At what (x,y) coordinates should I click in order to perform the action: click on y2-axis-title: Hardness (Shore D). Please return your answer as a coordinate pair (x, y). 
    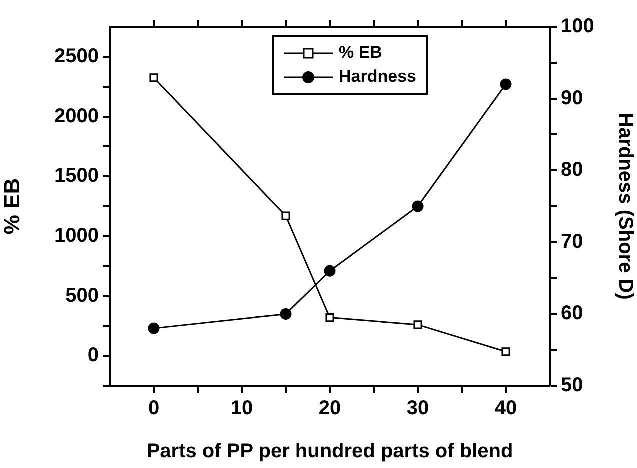
    Looking at the image, I should click on (625, 206).